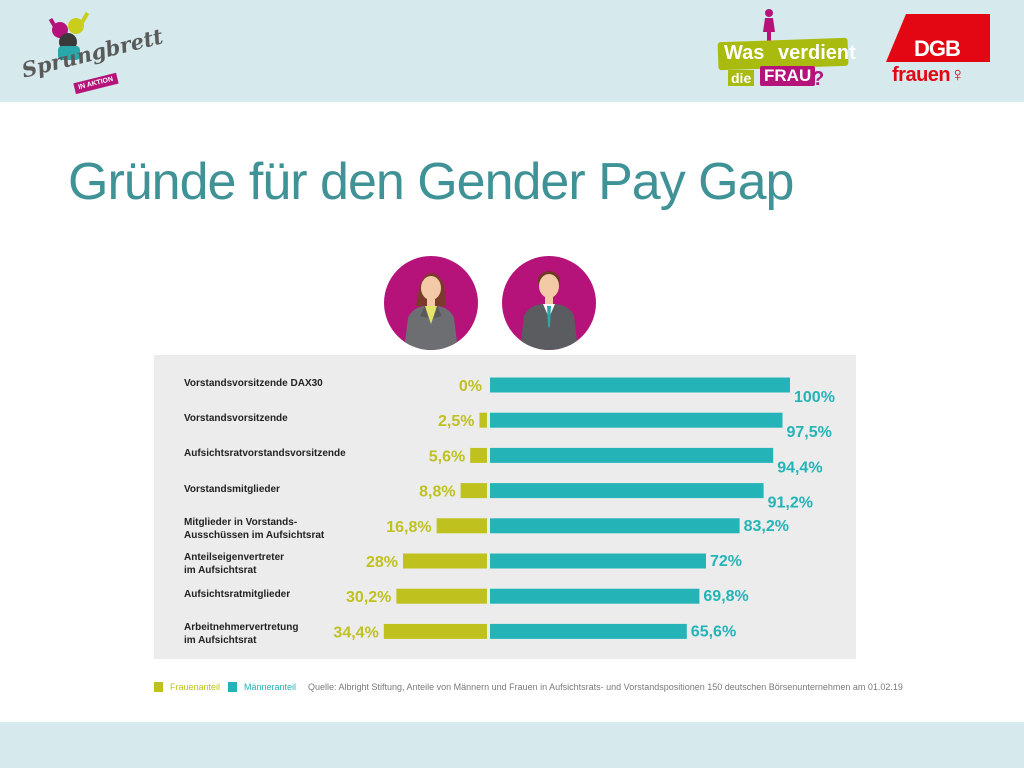 This screenshot has height=768, width=1024. I want to click on category-label-line: Vorstandsvorsitzende DAX30, so click(253, 383).